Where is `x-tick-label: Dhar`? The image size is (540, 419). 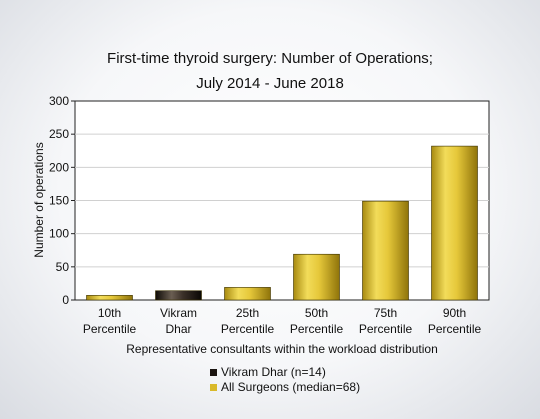 x-tick-label: Dhar is located at coordinates (178, 329).